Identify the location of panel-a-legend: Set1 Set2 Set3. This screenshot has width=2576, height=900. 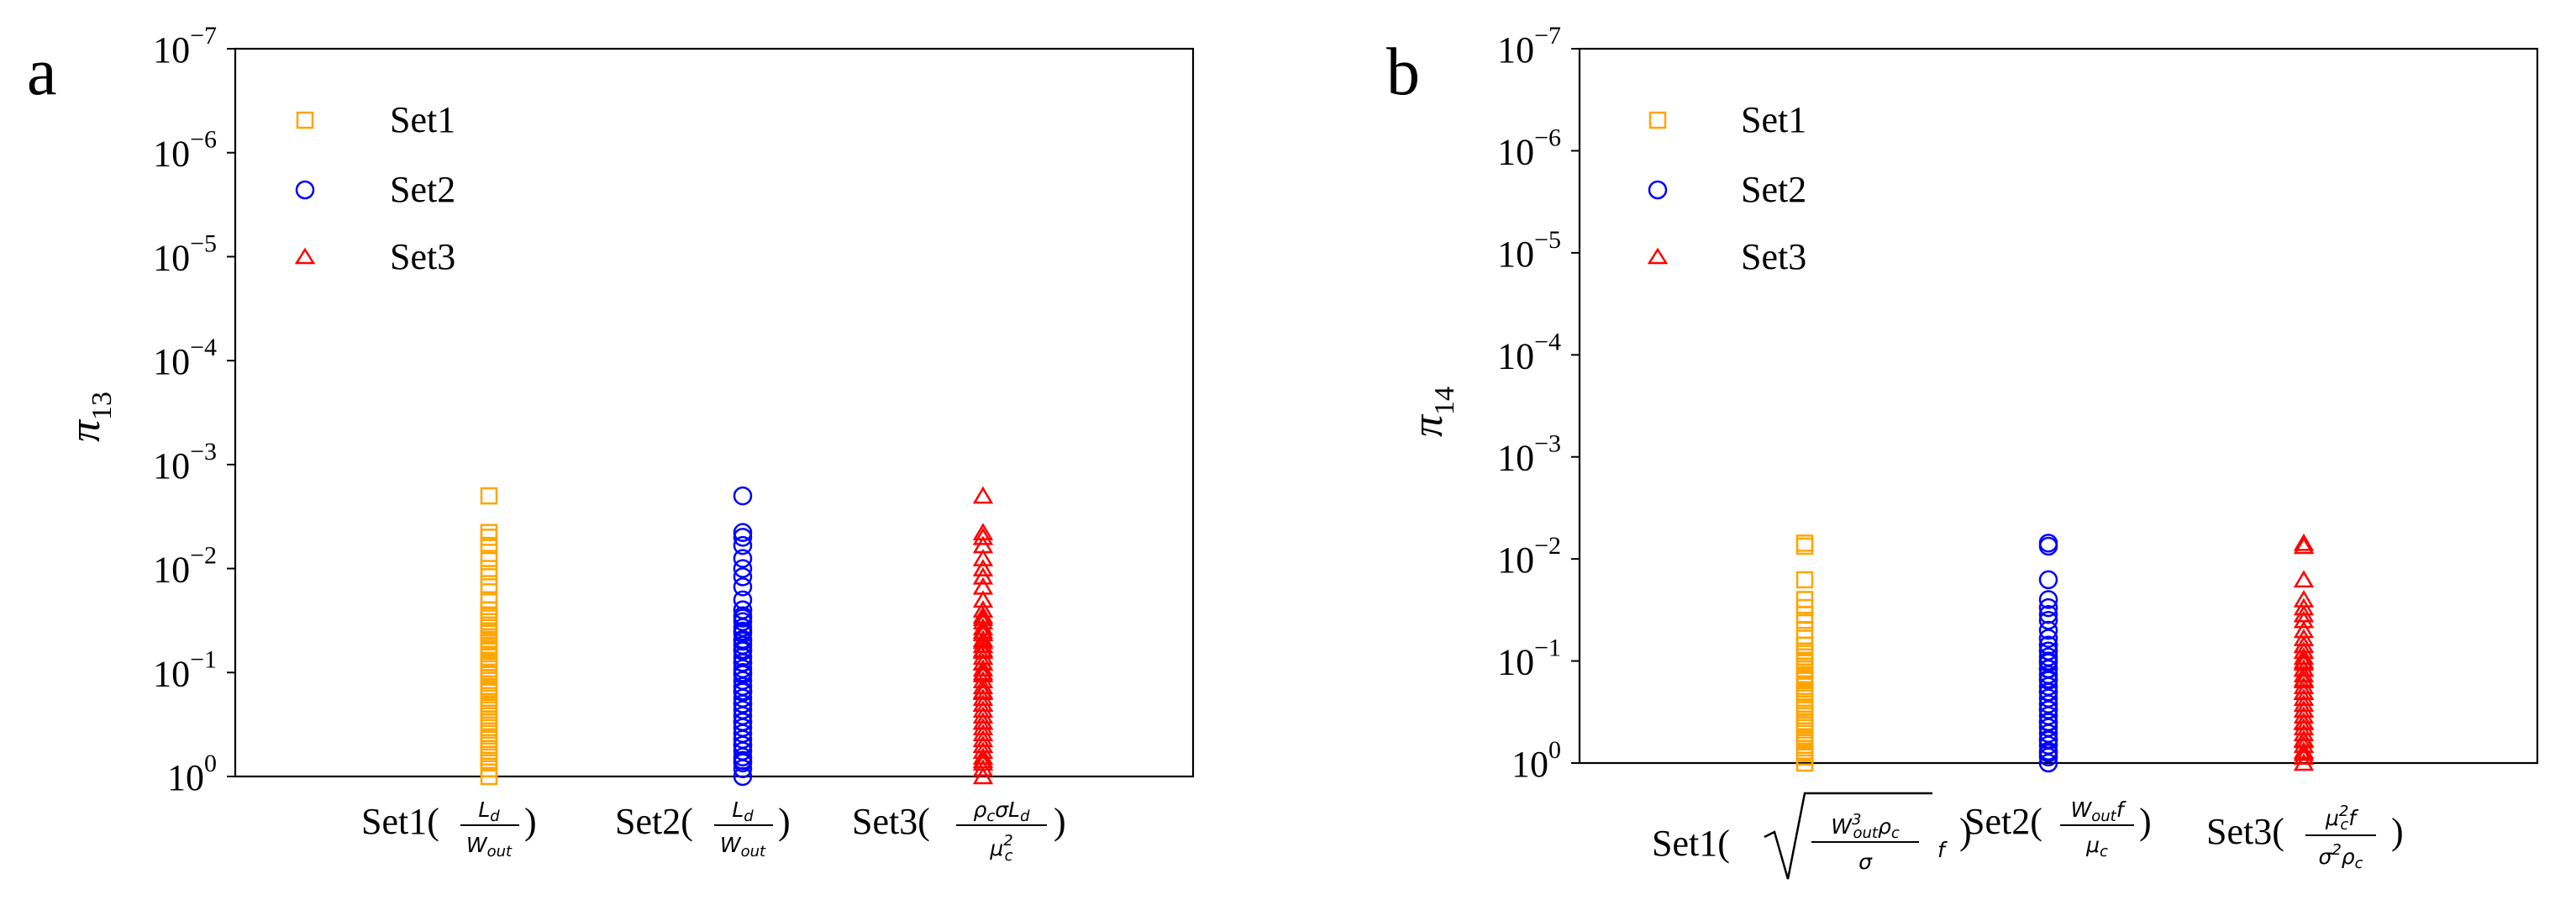
(374, 188).